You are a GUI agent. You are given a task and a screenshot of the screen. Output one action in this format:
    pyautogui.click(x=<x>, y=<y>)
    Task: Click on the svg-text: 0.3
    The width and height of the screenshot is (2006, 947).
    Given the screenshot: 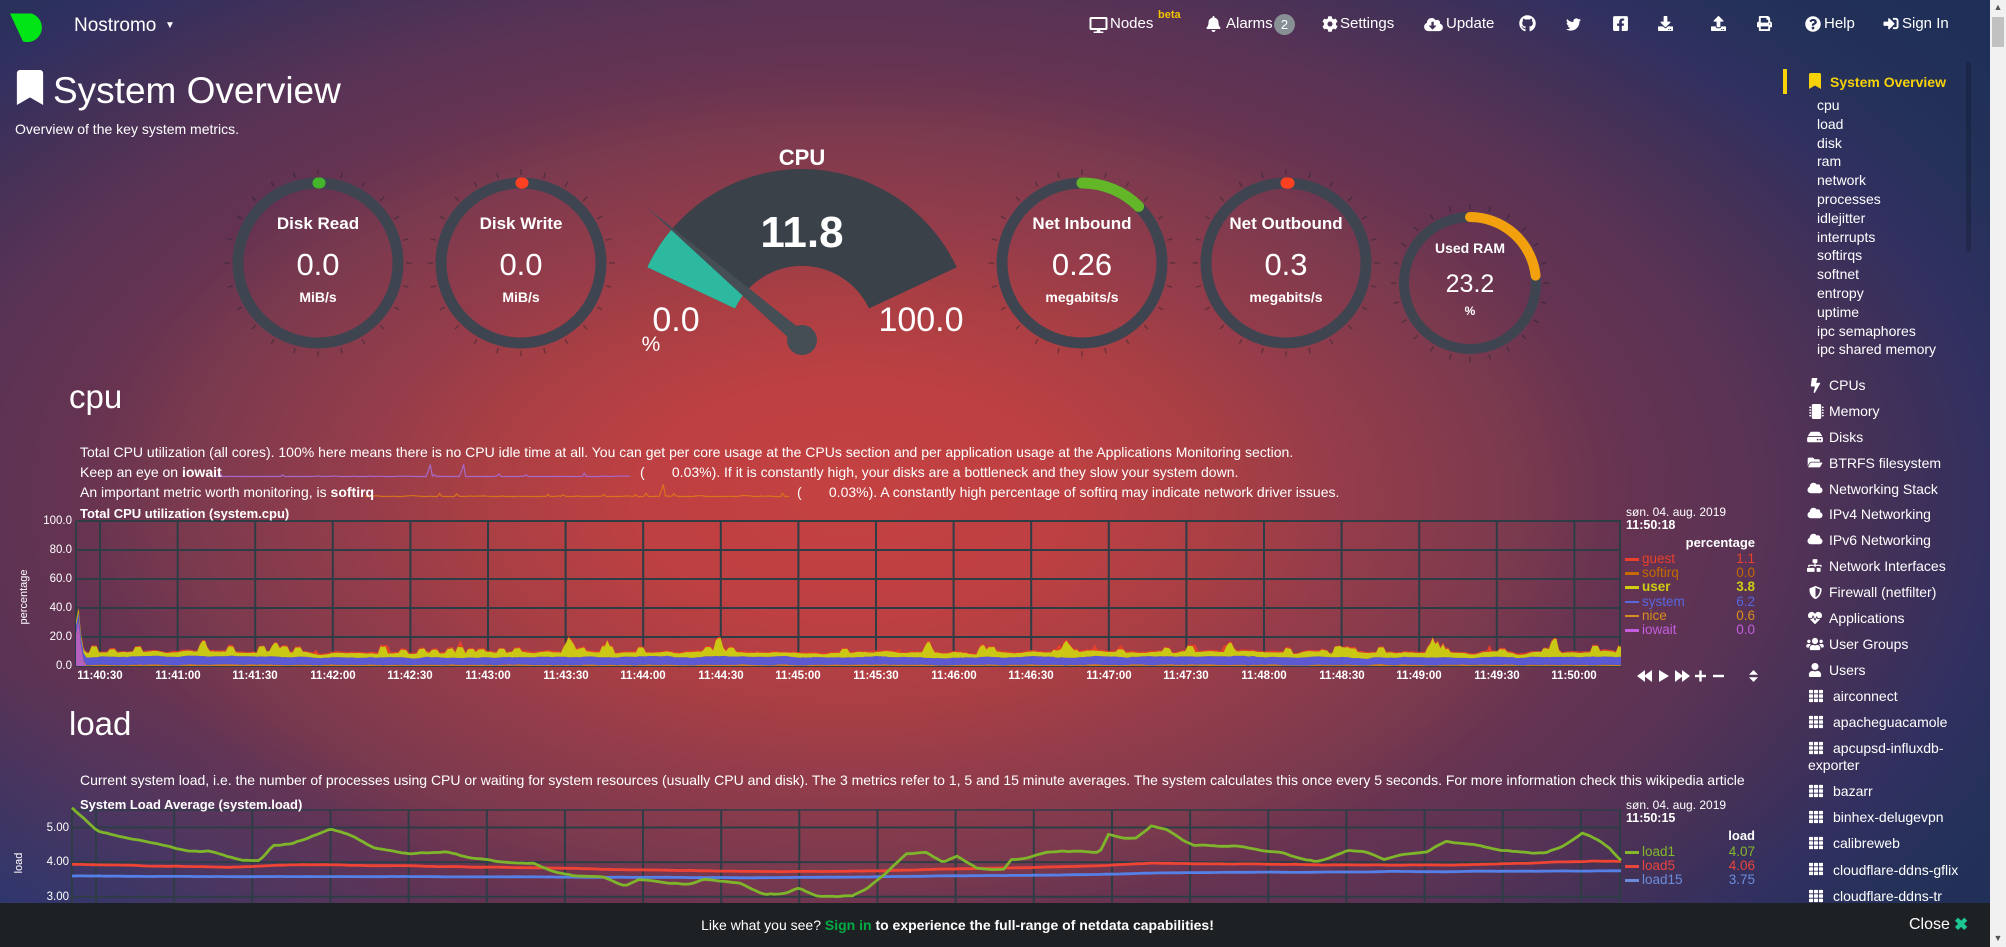 What is the action you would take?
    pyautogui.click(x=1285, y=264)
    